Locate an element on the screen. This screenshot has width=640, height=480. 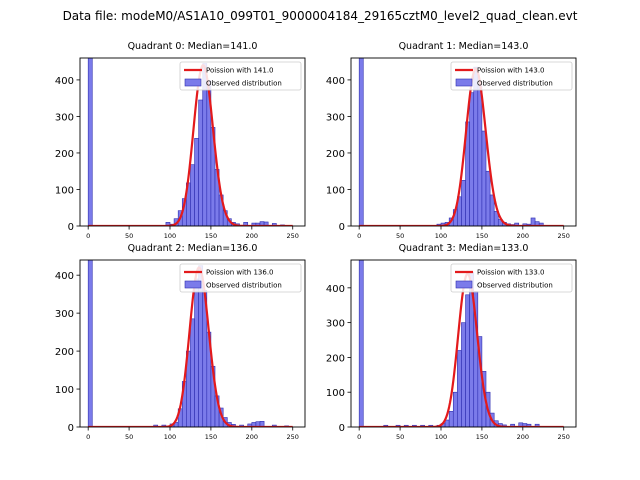
legend-label-poisson: Poission with 133.0 is located at coordinates (511, 273).